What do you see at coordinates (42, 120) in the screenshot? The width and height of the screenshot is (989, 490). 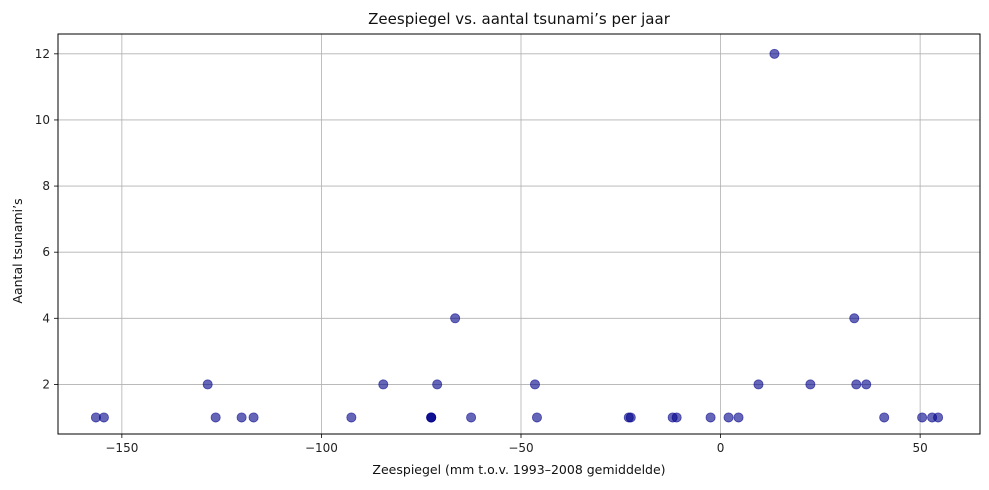 I see `y-tick-label: 10` at bounding box center [42, 120].